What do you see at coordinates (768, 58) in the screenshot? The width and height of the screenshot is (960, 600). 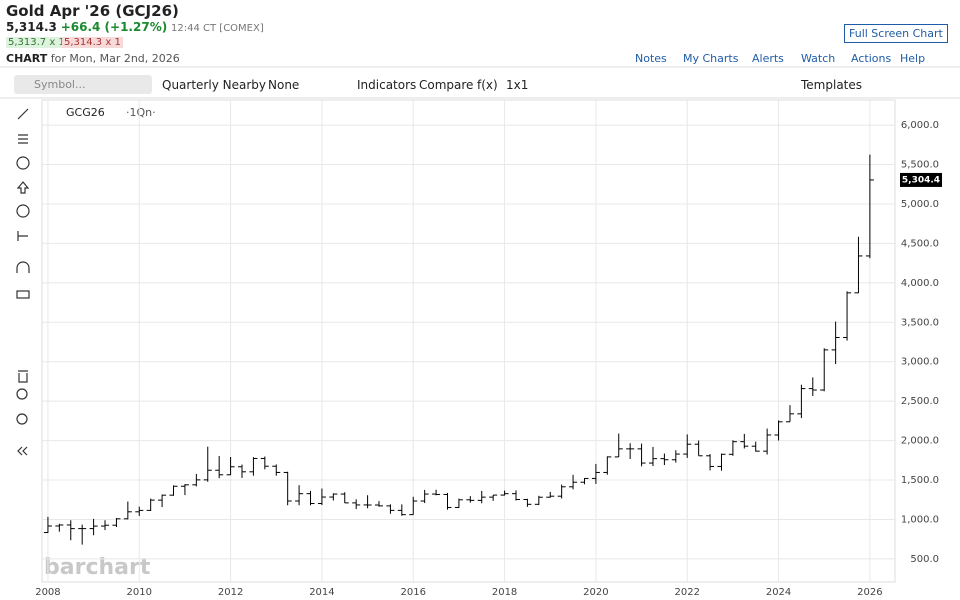 I see `menu-item: Alerts` at bounding box center [768, 58].